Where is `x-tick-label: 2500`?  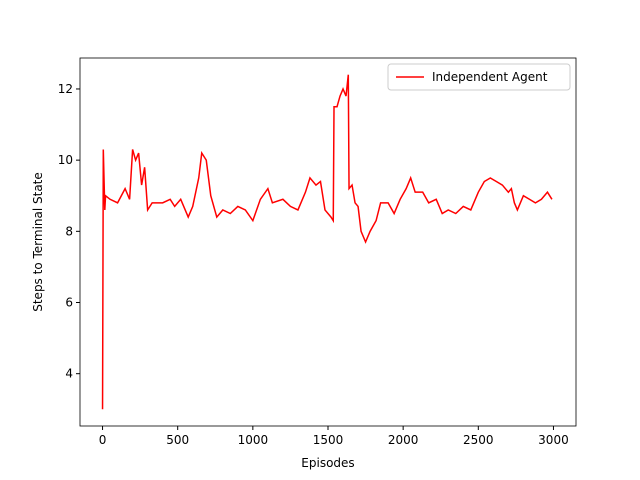
x-tick-label: 2500 is located at coordinates (478, 440).